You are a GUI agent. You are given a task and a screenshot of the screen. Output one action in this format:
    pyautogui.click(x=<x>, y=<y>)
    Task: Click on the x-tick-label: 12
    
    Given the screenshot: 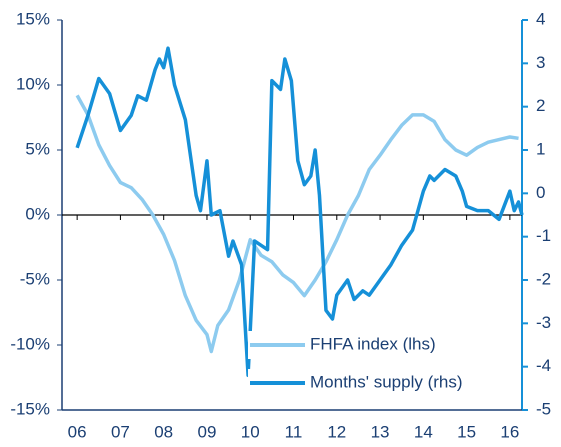 What is the action you would take?
    pyautogui.click(x=336, y=431)
    